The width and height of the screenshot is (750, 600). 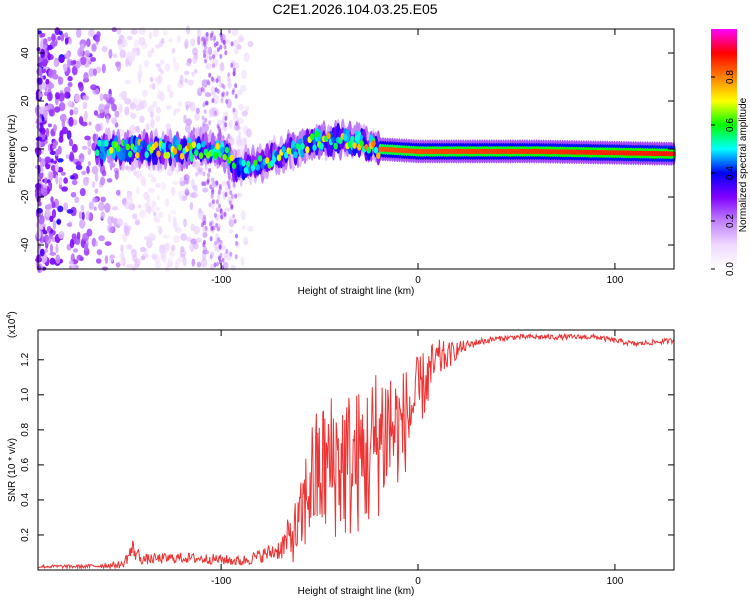 What do you see at coordinates (25, 465) in the screenshot?
I see `y-tick-label: 0.6` at bounding box center [25, 465].